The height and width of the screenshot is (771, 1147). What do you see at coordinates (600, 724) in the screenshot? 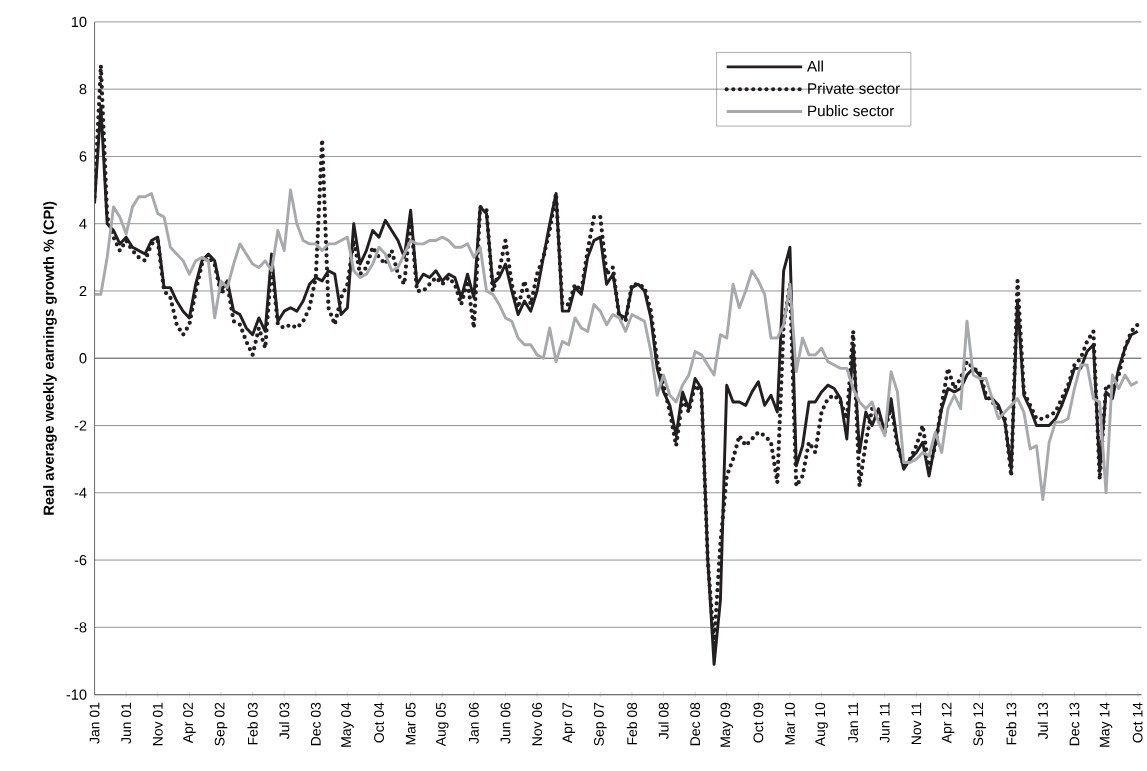
I see `x-tick-label: Sep 07` at bounding box center [600, 724].